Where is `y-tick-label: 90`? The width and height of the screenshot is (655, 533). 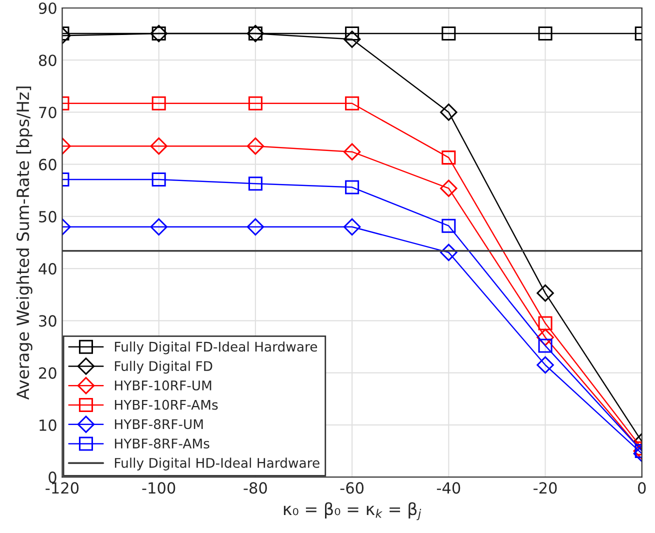 y-tick-label: 90 is located at coordinates (47, 8).